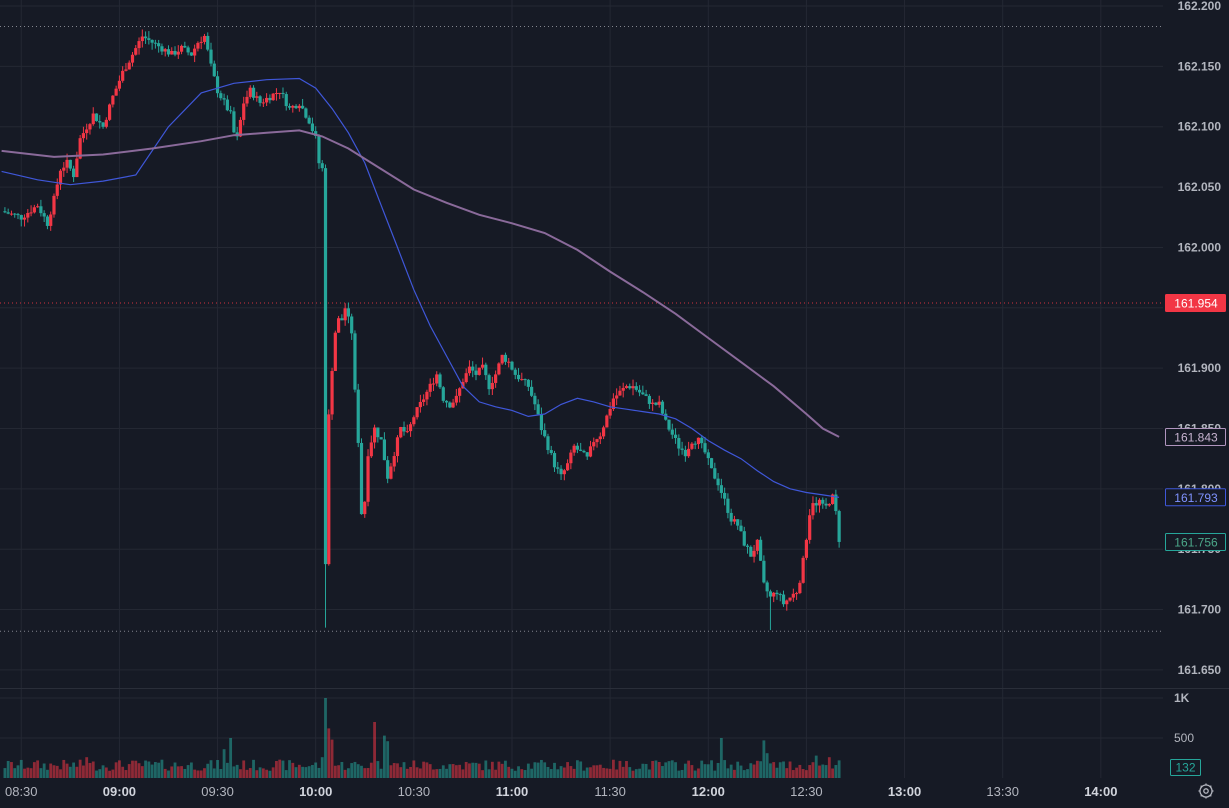  I want to click on price-label-box, so click(1195, 497).